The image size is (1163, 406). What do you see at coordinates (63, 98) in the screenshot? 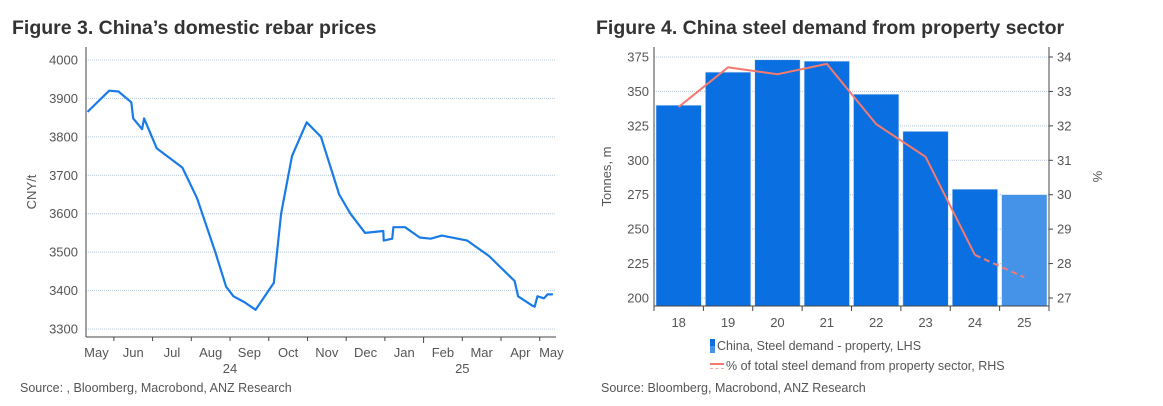
I see `y-tick-label: 3900` at bounding box center [63, 98].